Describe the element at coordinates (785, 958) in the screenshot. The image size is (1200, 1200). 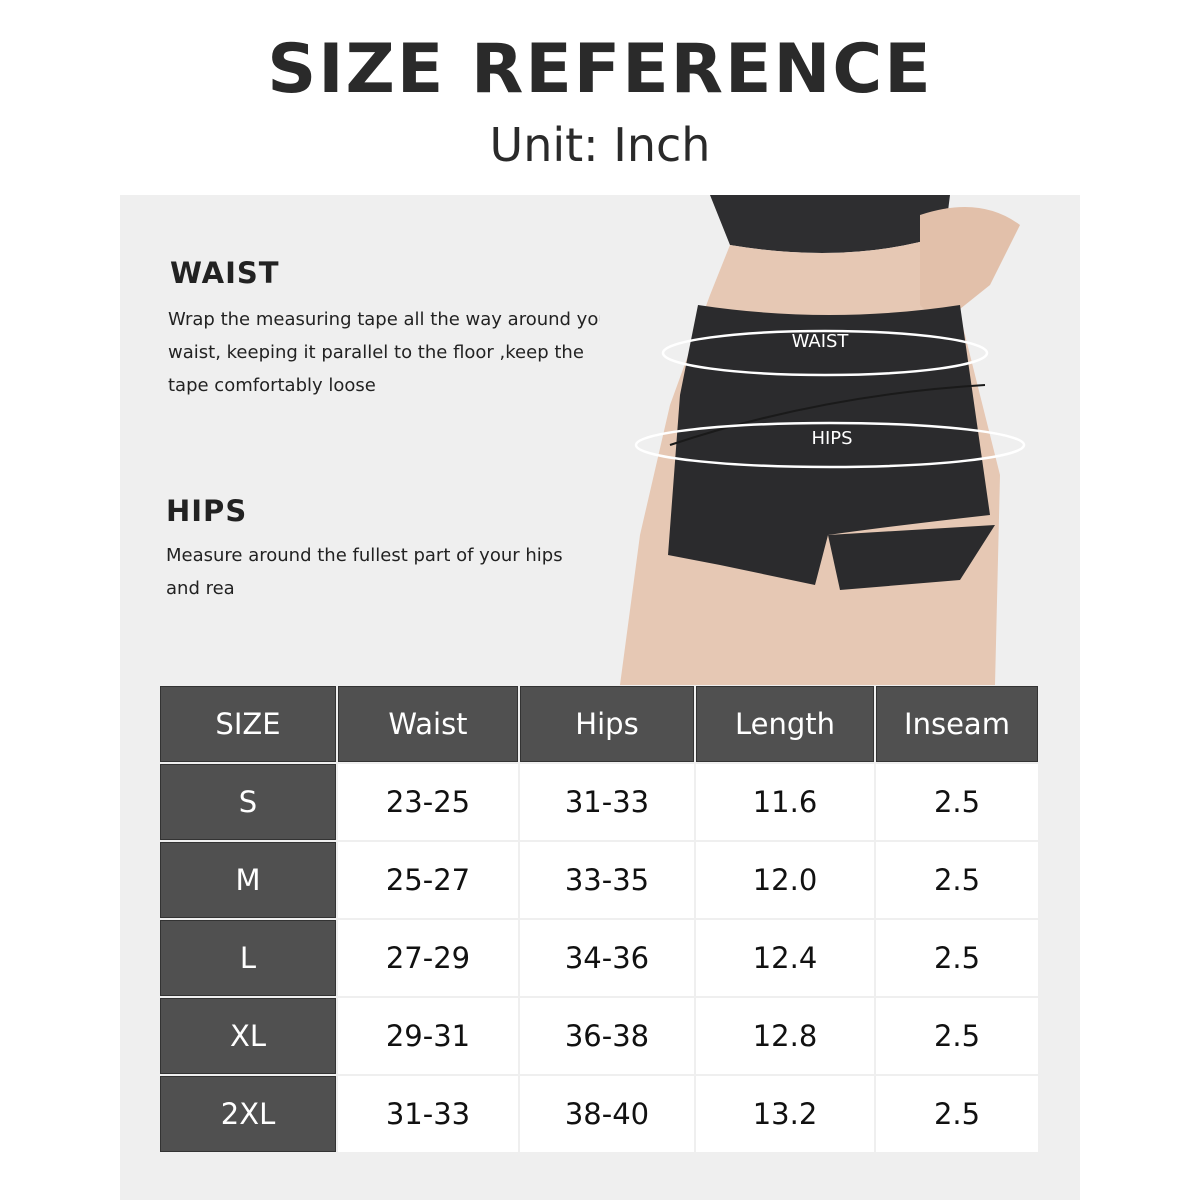
I see `cell-length: 12.4` at that location.